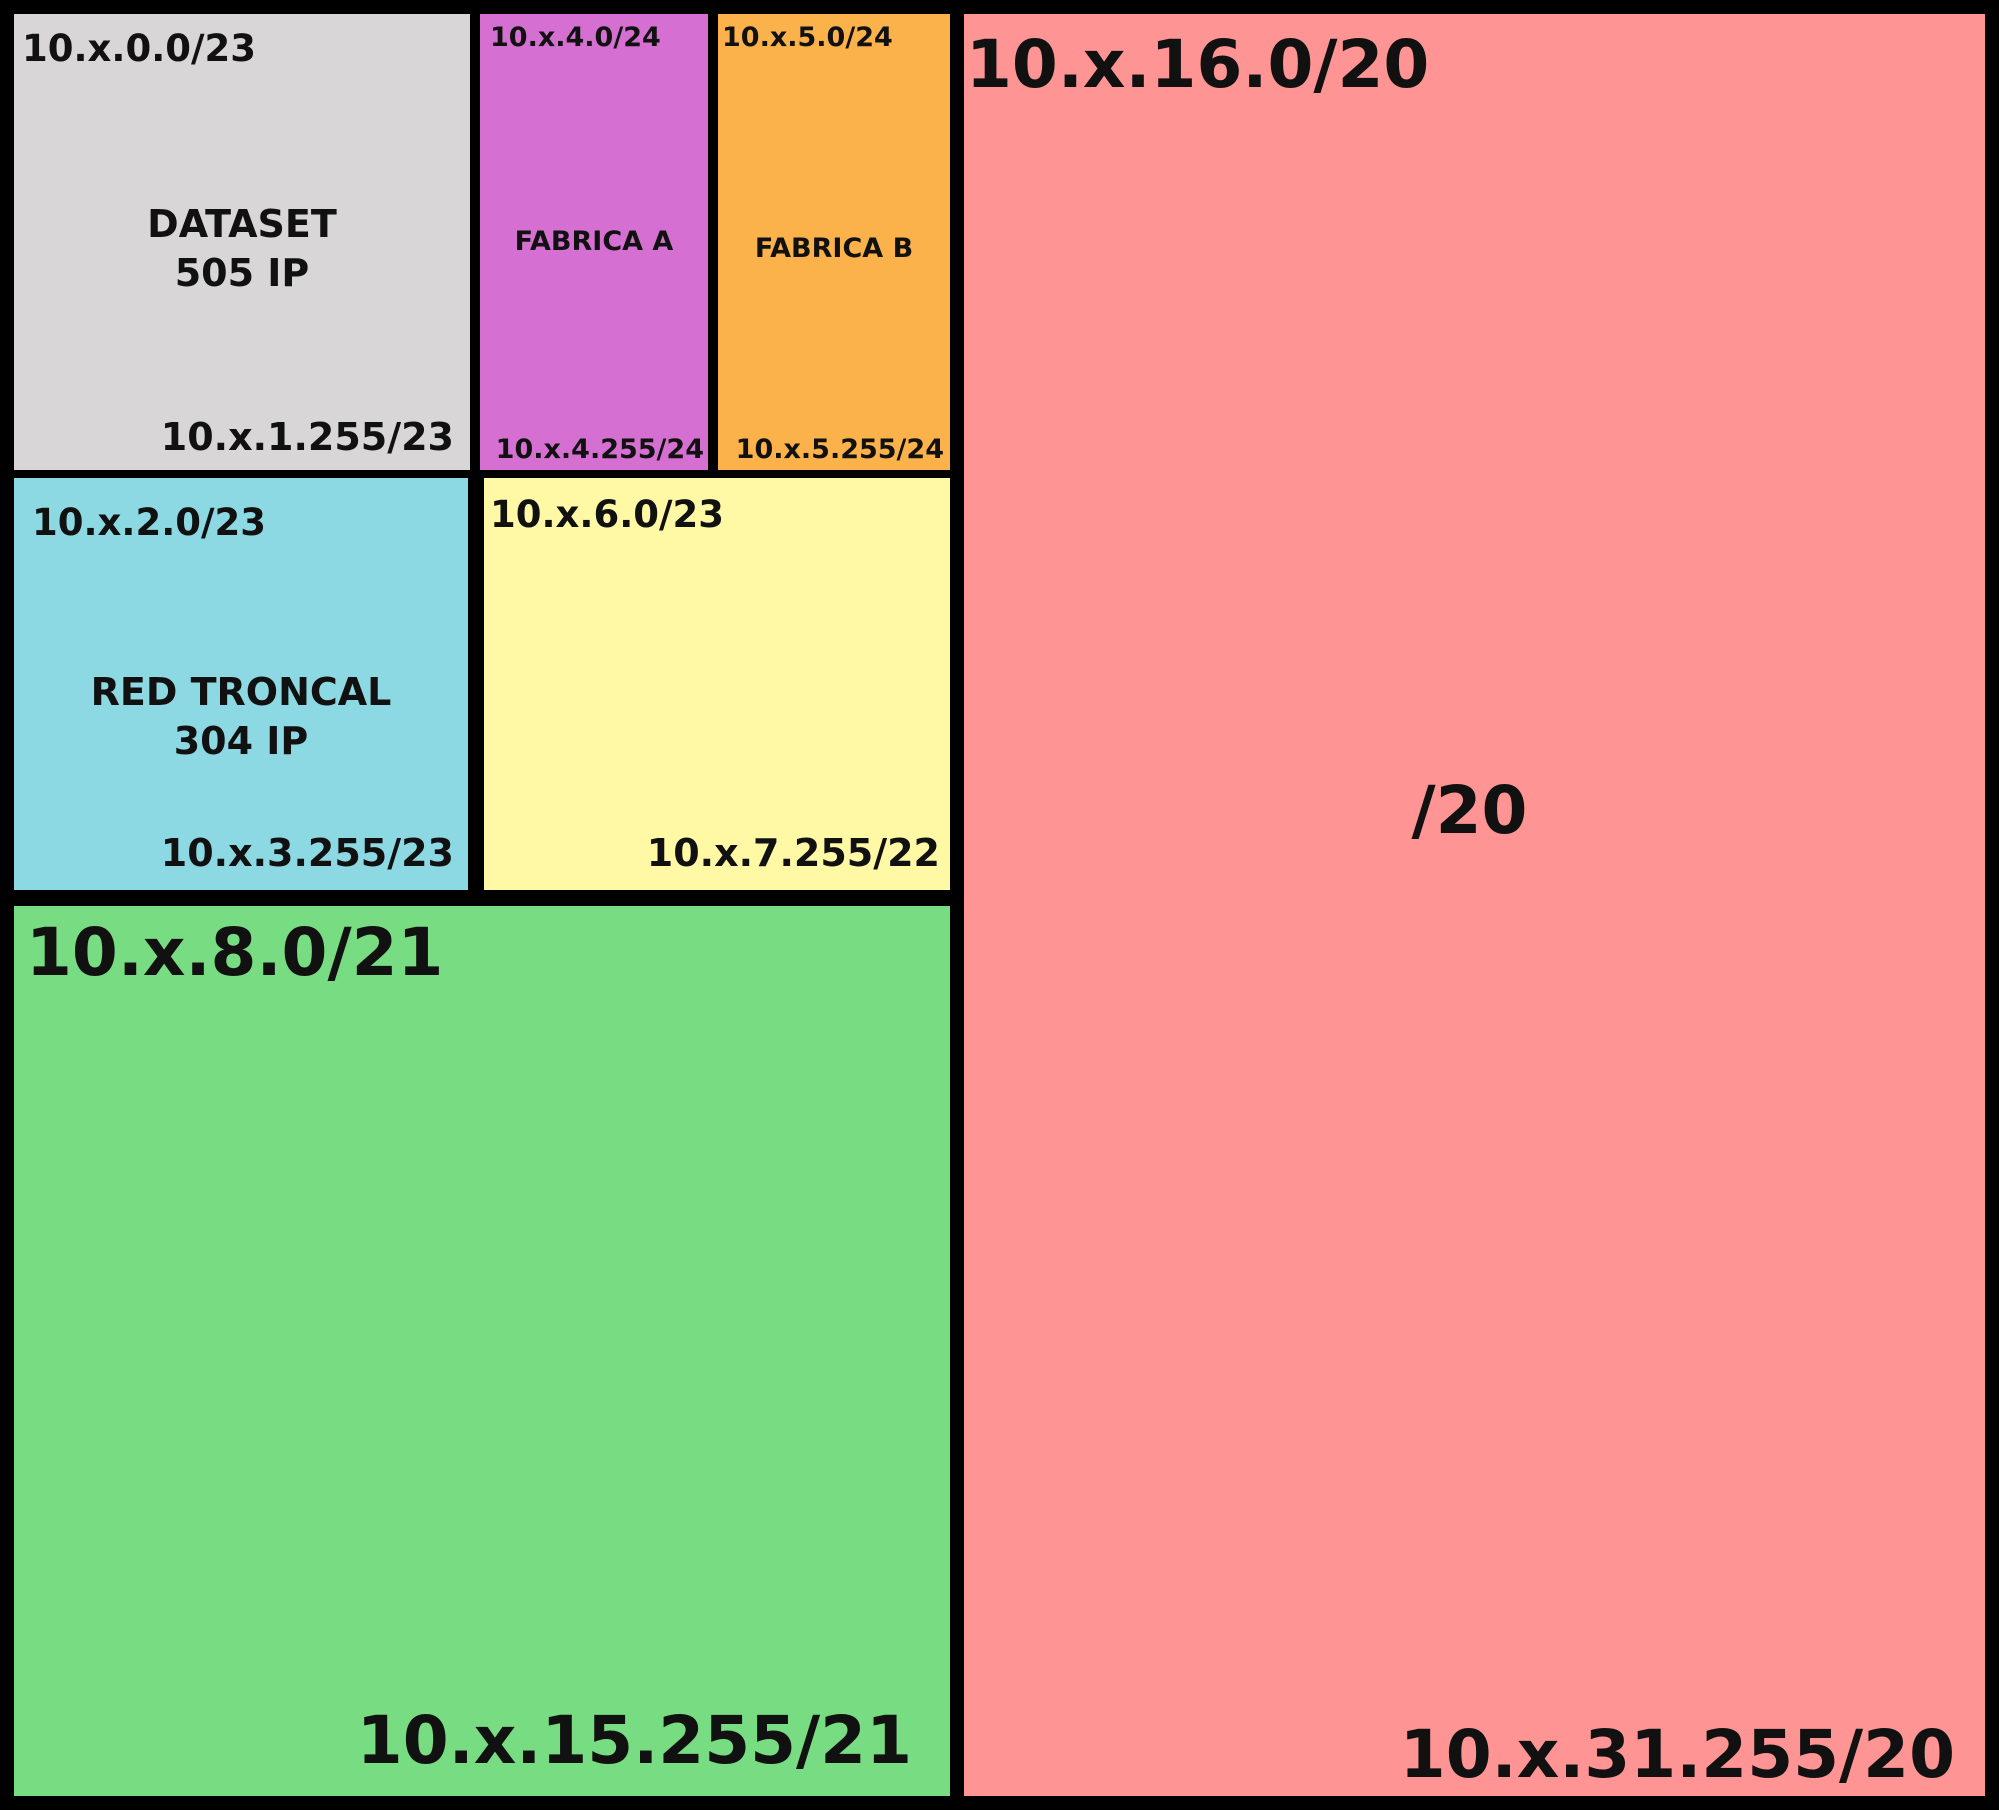  I want to click on dataset-end-address: 10.x.1.255/23, so click(307, 437).